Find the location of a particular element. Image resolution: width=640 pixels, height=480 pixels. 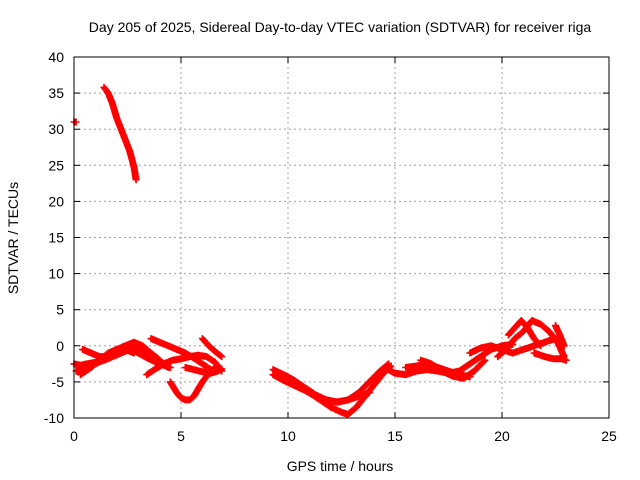

y-tick-label: 10 is located at coordinates (56, 274).